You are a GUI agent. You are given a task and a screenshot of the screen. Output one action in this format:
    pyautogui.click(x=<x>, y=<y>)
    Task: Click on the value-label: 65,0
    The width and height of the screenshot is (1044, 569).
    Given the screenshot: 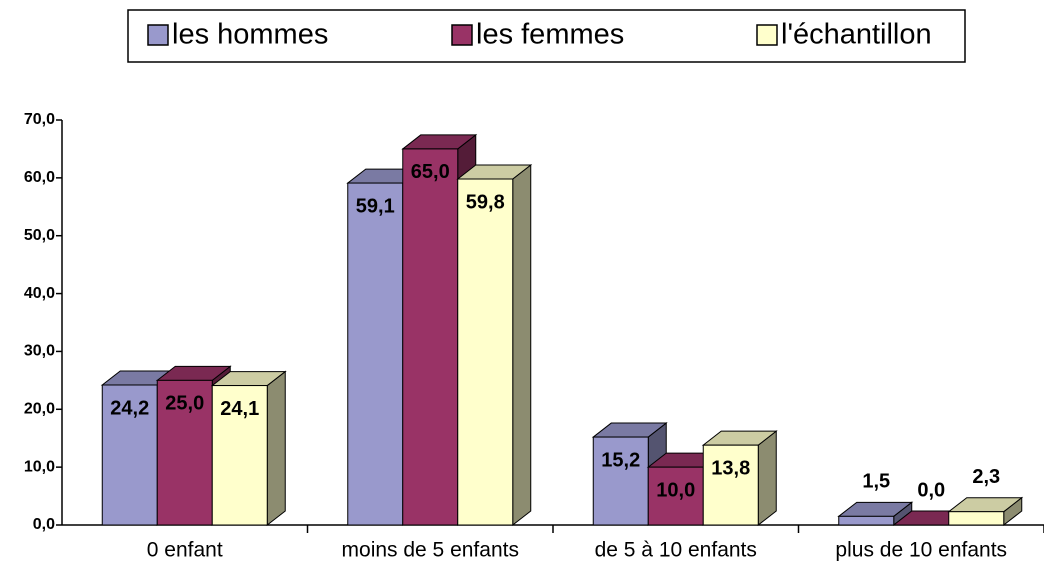 What is the action you would take?
    pyautogui.click(x=430, y=172)
    